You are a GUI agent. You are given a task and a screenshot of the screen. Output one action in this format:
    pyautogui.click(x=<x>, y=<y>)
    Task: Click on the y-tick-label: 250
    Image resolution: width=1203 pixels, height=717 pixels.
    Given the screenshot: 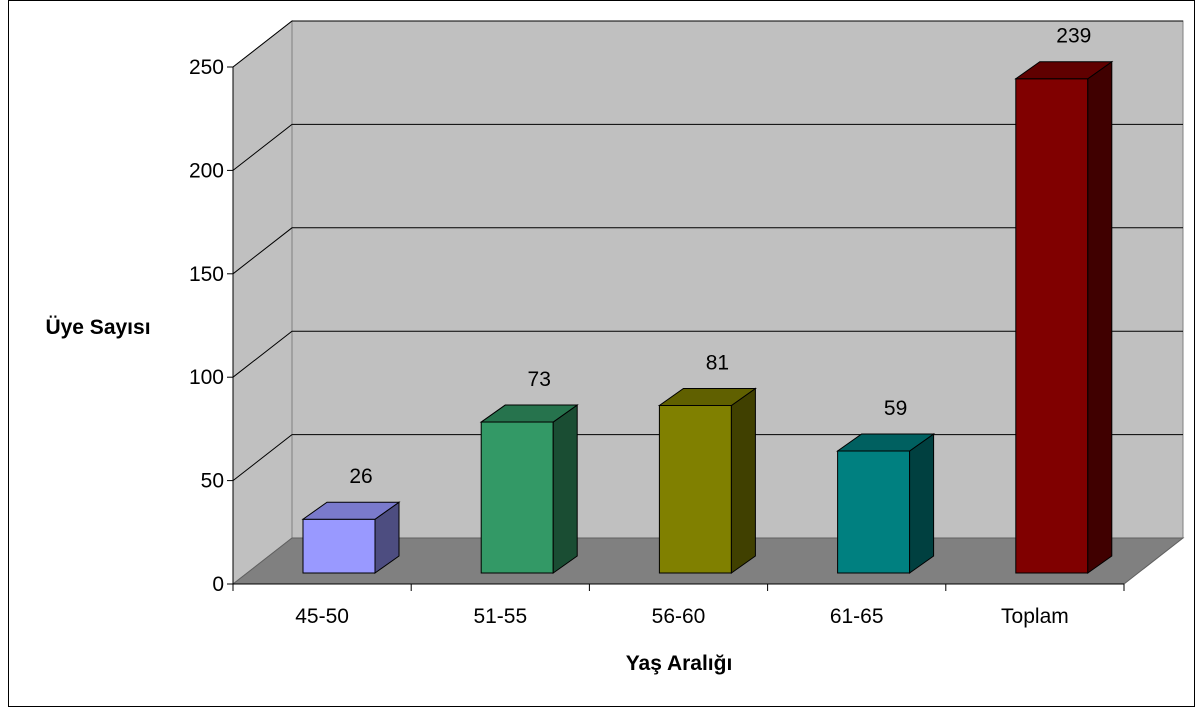 What is the action you would take?
    pyautogui.click(x=206, y=67)
    